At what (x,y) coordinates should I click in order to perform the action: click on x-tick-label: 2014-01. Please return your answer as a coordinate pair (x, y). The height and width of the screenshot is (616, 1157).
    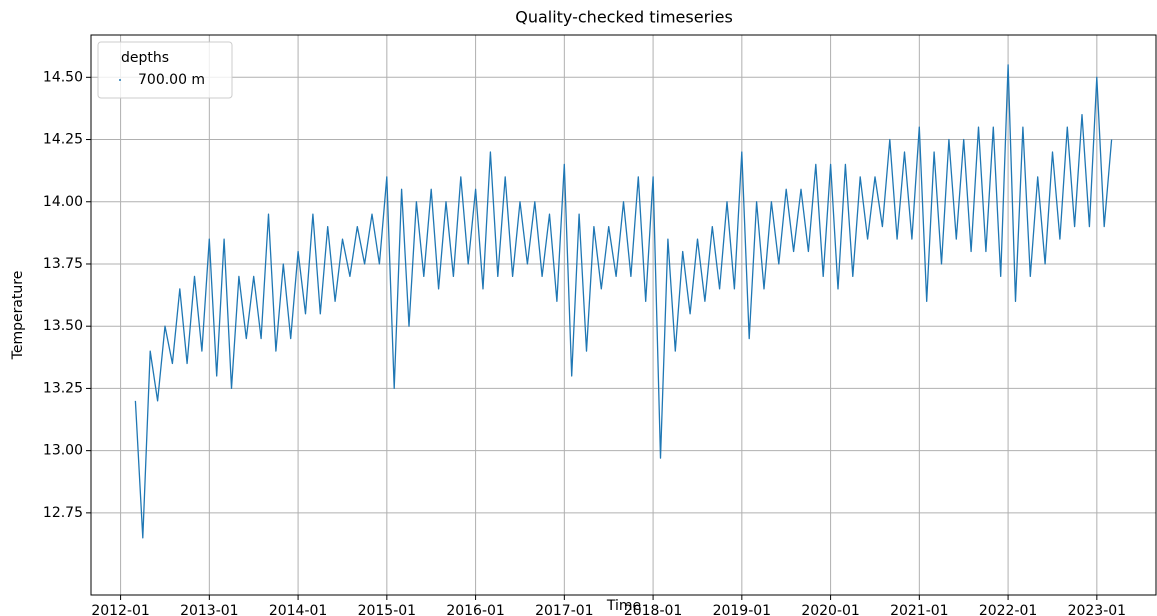
    Looking at the image, I should click on (298, 609).